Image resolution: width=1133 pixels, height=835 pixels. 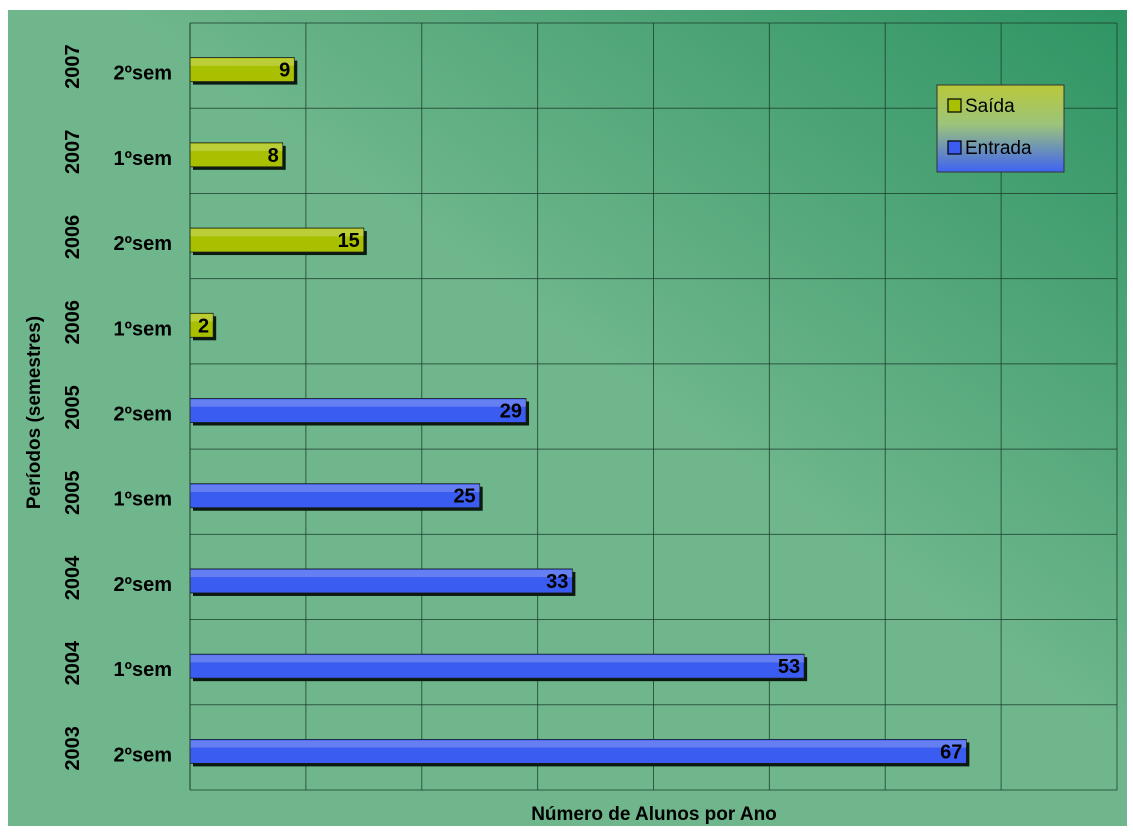 What do you see at coordinates (557, 582) in the screenshot?
I see `data-label: 33` at bounding box center [557, 582].